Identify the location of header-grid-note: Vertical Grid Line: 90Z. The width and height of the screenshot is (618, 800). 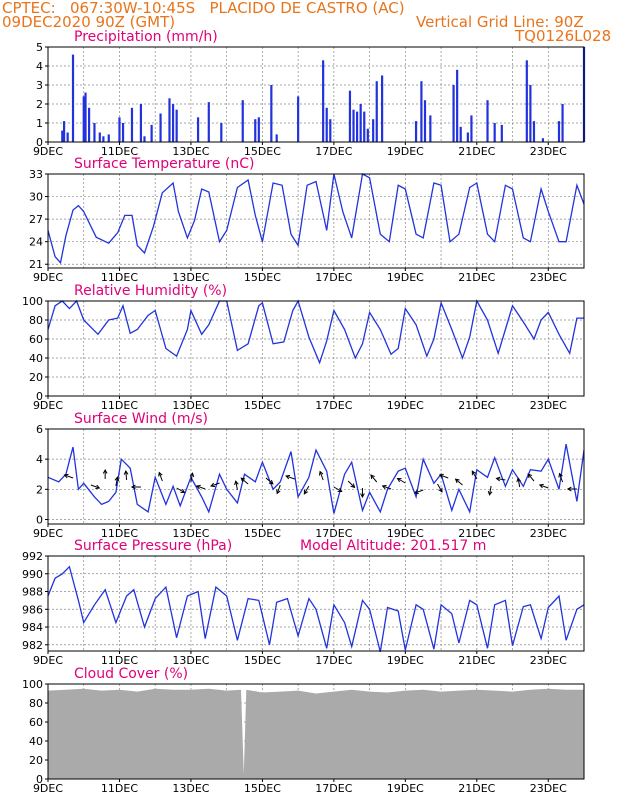
(500, 22).